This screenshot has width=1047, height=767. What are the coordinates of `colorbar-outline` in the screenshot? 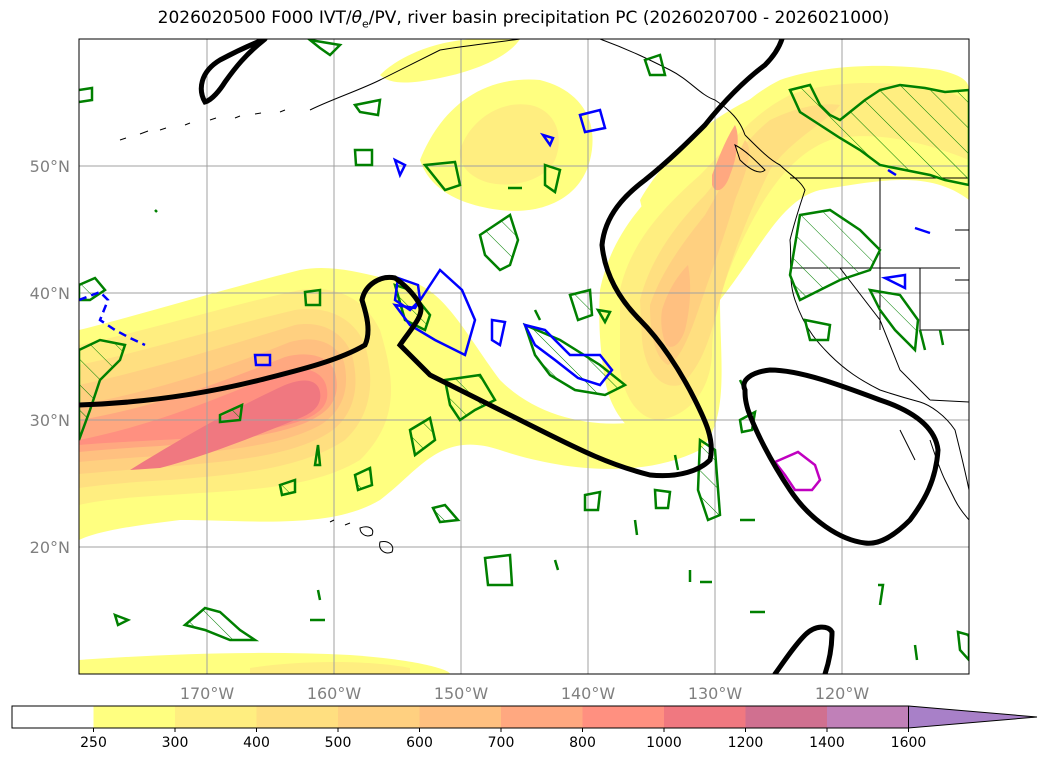 It's located at (460, 717).